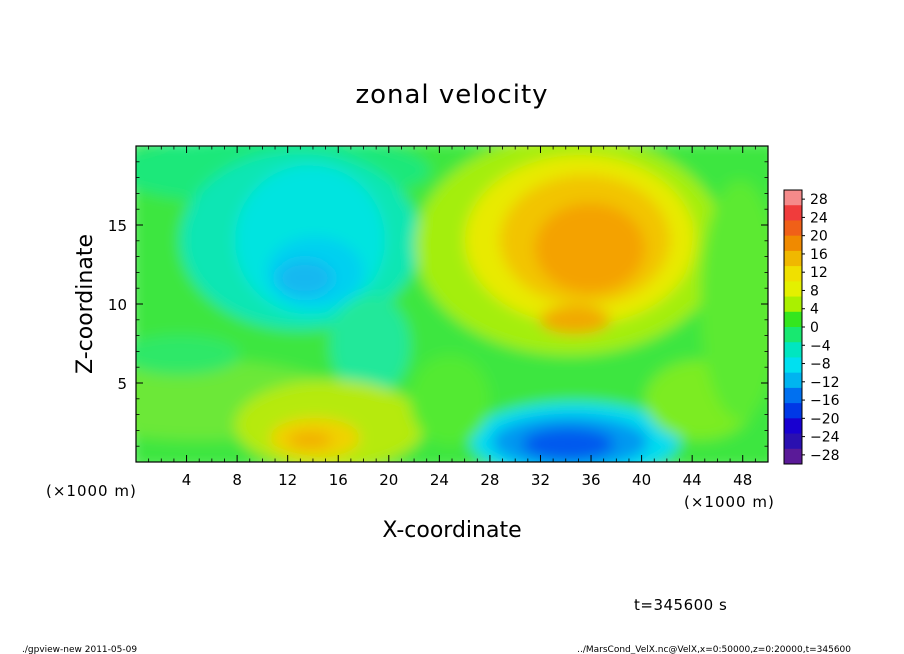 The image size is (904, 654). What do you see at coordinates (287, 480) in the screenshot?
I see `x-tick-label: 12` at bounding box center [287, 480].